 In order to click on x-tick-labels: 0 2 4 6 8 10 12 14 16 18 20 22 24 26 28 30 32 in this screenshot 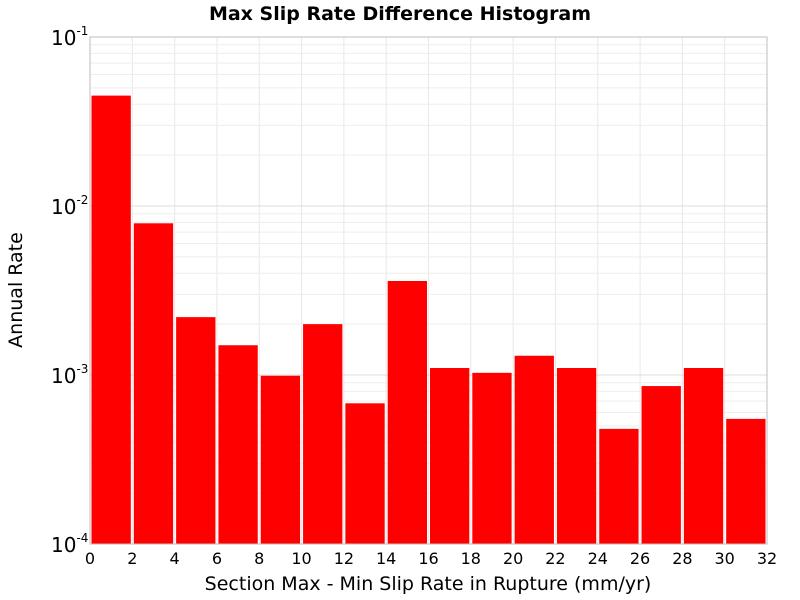, I will do `click(431, 558)`.